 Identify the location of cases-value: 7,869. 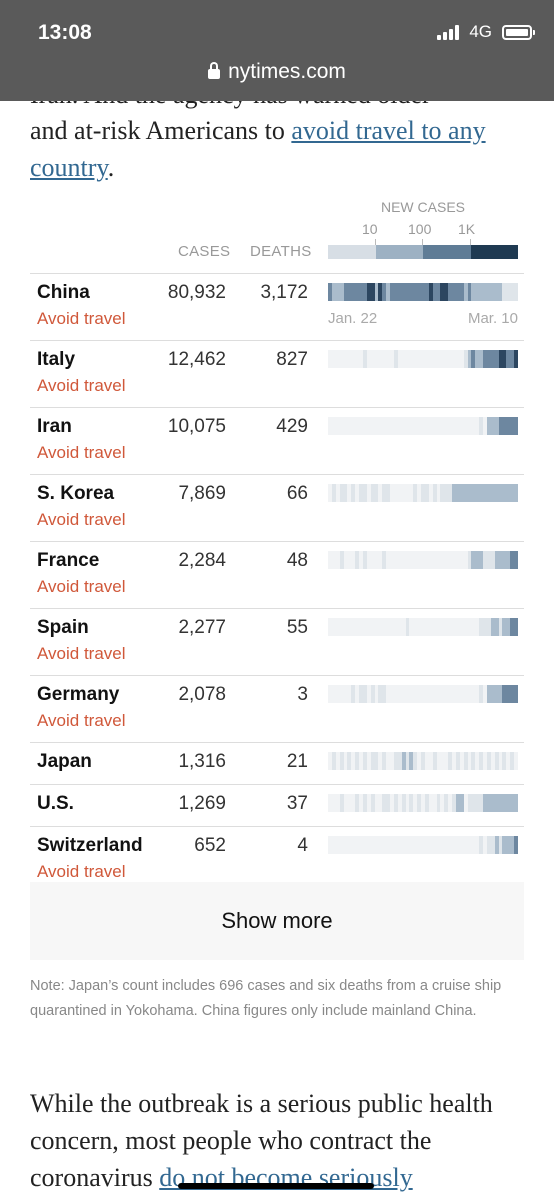
(202, 493).